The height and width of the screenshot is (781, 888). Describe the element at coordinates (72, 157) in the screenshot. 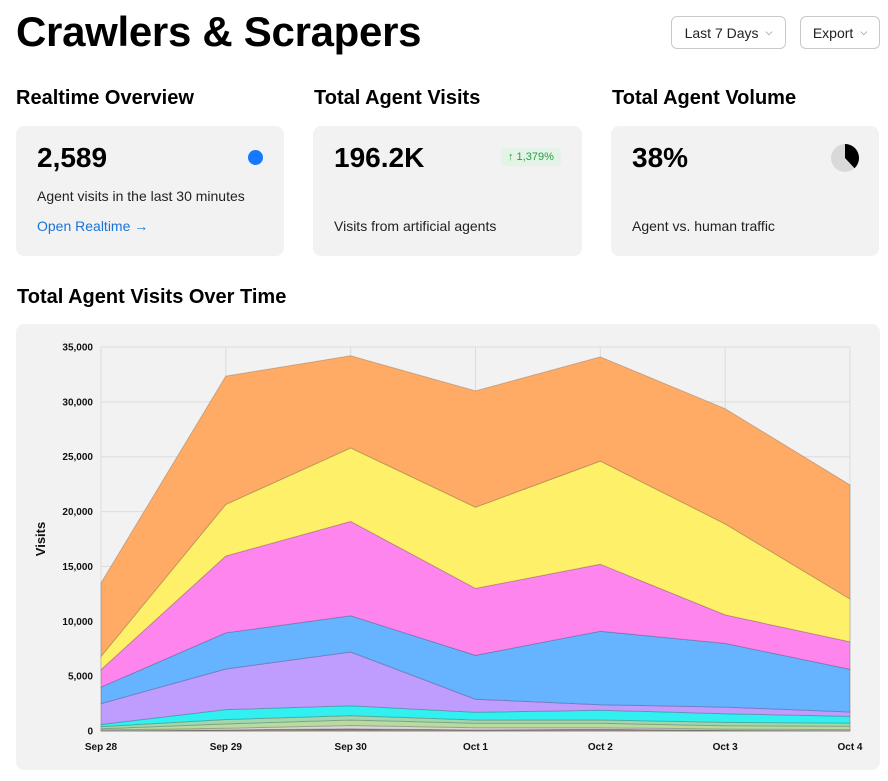

I see `realtime-value: 2,589` at that location.